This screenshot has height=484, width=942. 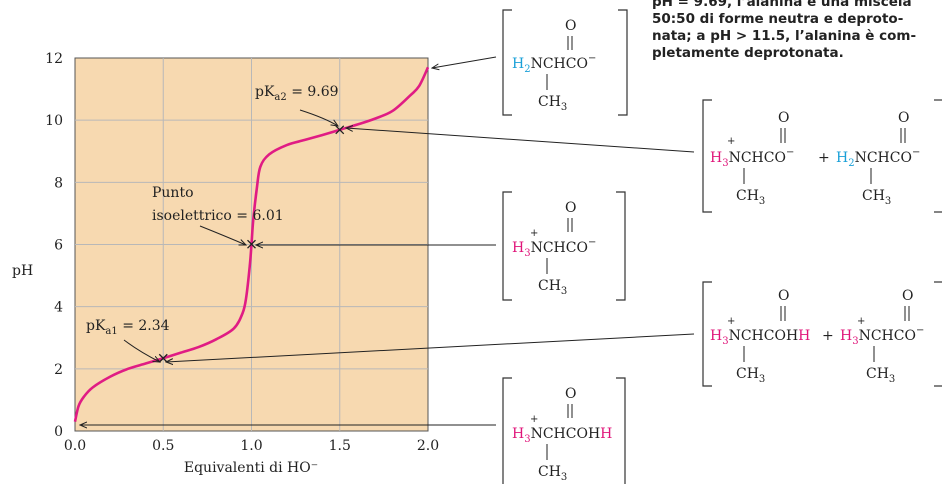 I want to click on structure-deprotonated: O H2NCHCO− CH3, so click(x=565, y=62).